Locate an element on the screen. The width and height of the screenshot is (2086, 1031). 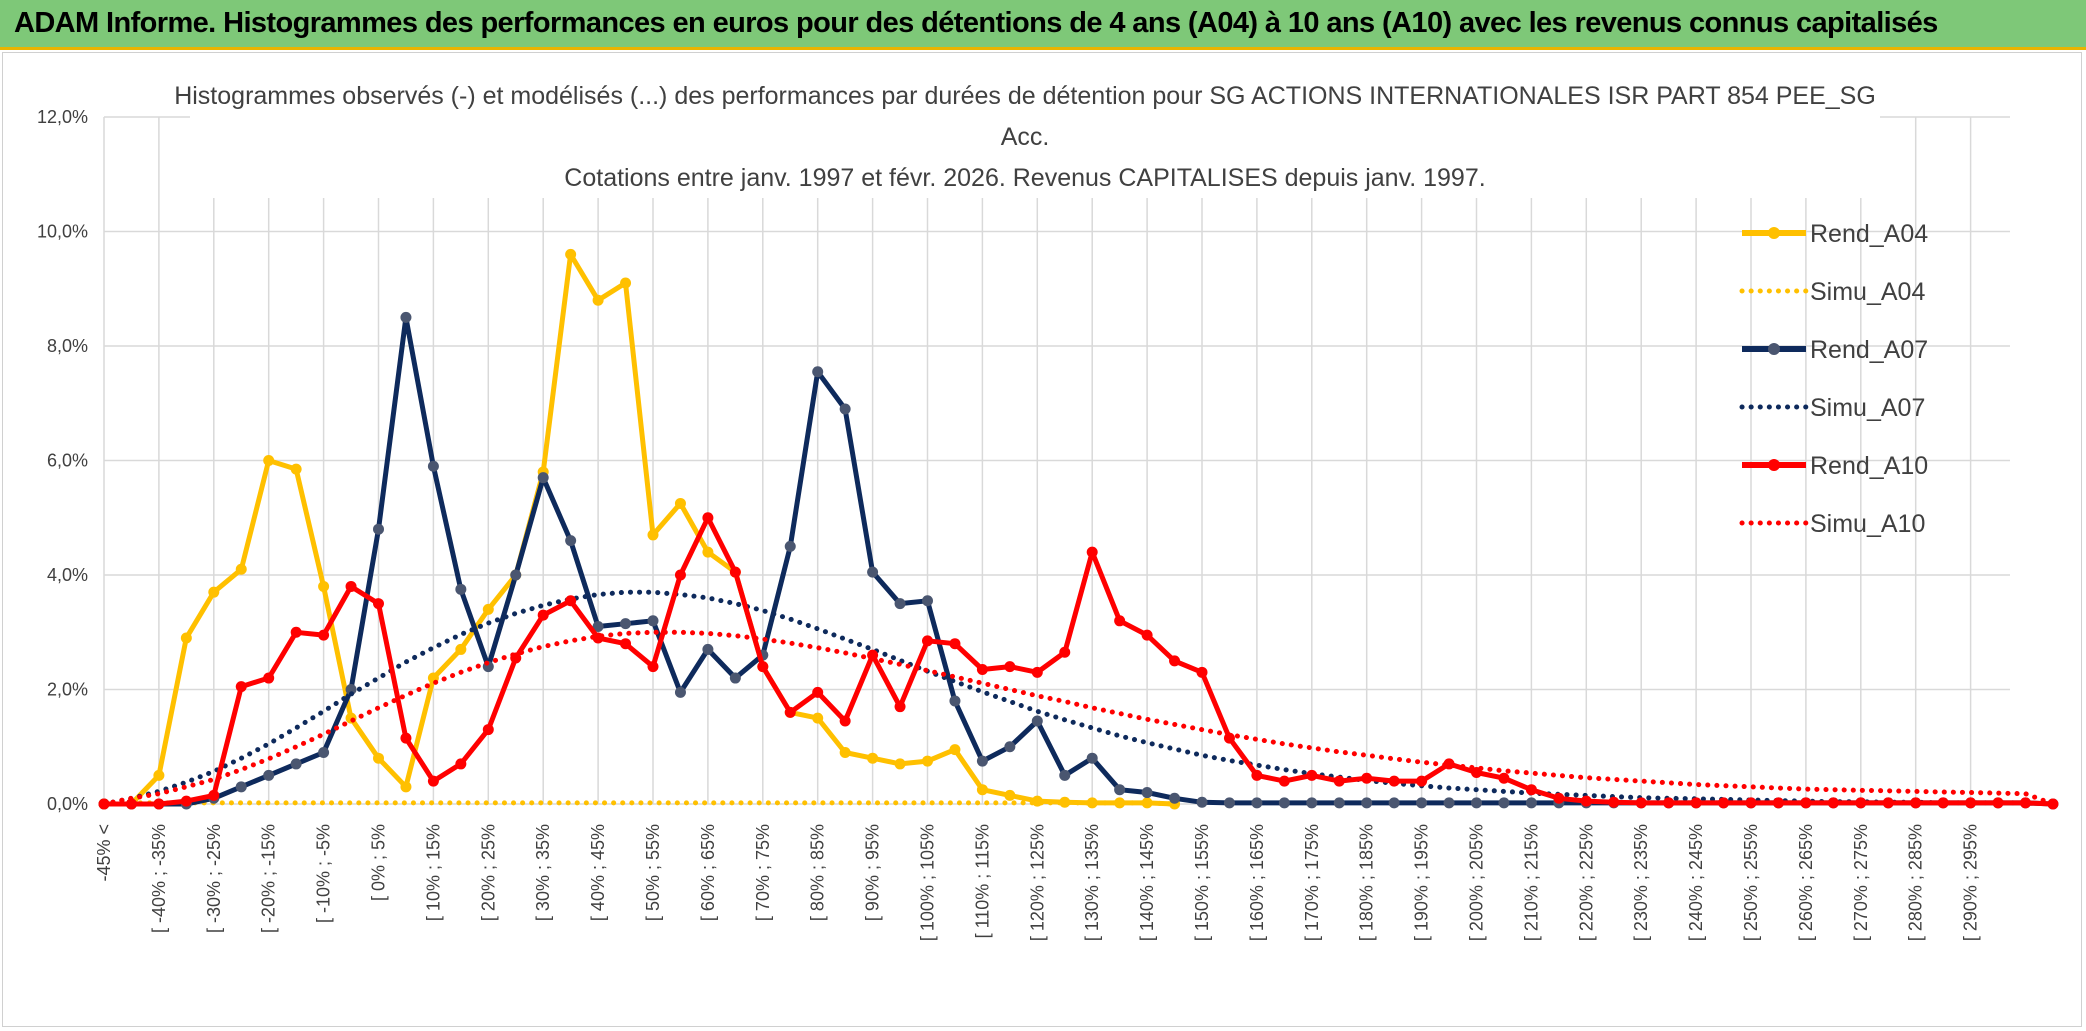
x-tick-label: [ 210% ; 215% is located at coordinates (1531, 882).